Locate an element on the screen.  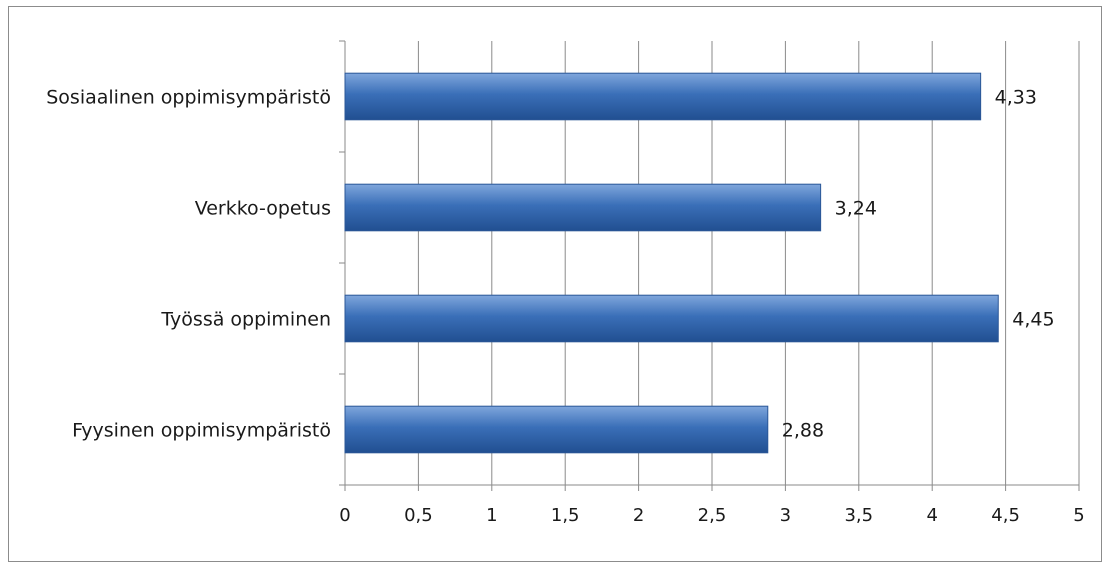
data-label: 3,24 is located at coordinates (856, 209).